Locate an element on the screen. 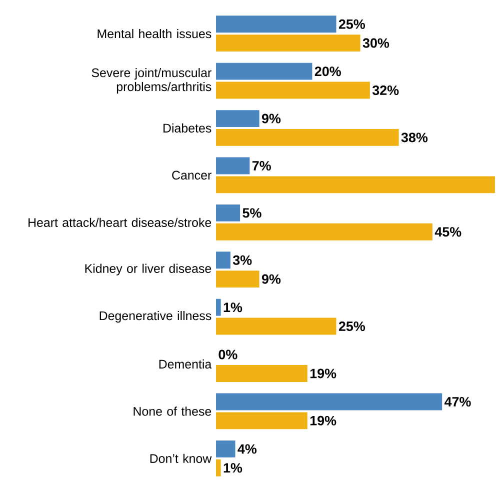 The height and width of the screenshot is (490, 497). y-tick-label: Heart attack/heart disease/stroke is located at coordinates (120, 222).